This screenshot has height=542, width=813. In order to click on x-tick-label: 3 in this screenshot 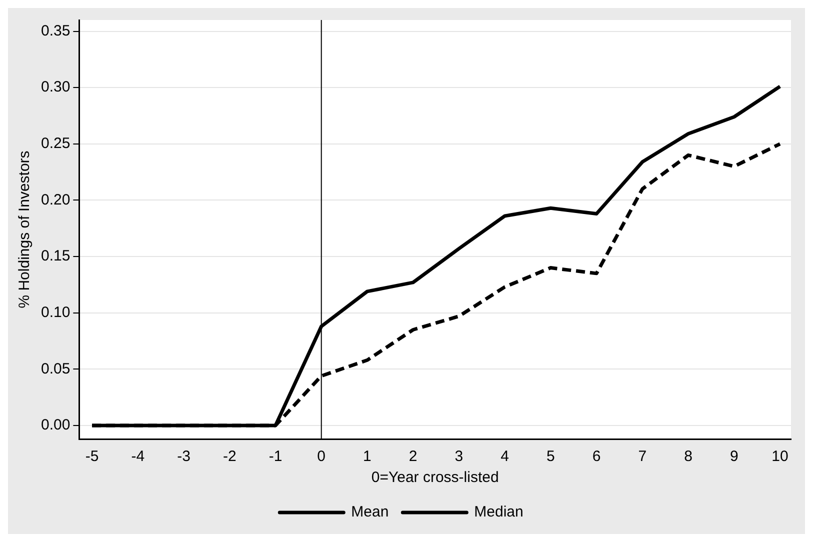, I will do `click(459, 457)`.